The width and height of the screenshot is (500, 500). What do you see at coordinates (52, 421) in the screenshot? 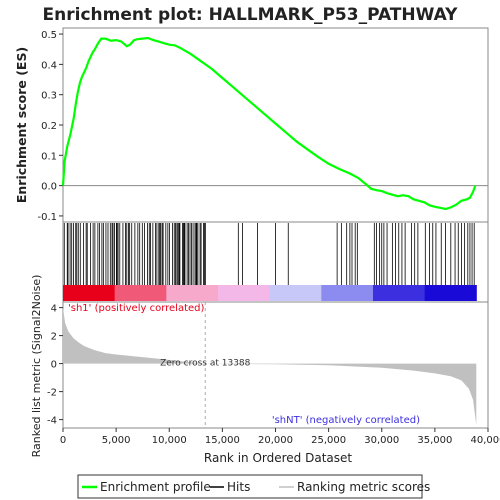
I see `metric-ytick-label: -4` at bounding box center [52, 421].